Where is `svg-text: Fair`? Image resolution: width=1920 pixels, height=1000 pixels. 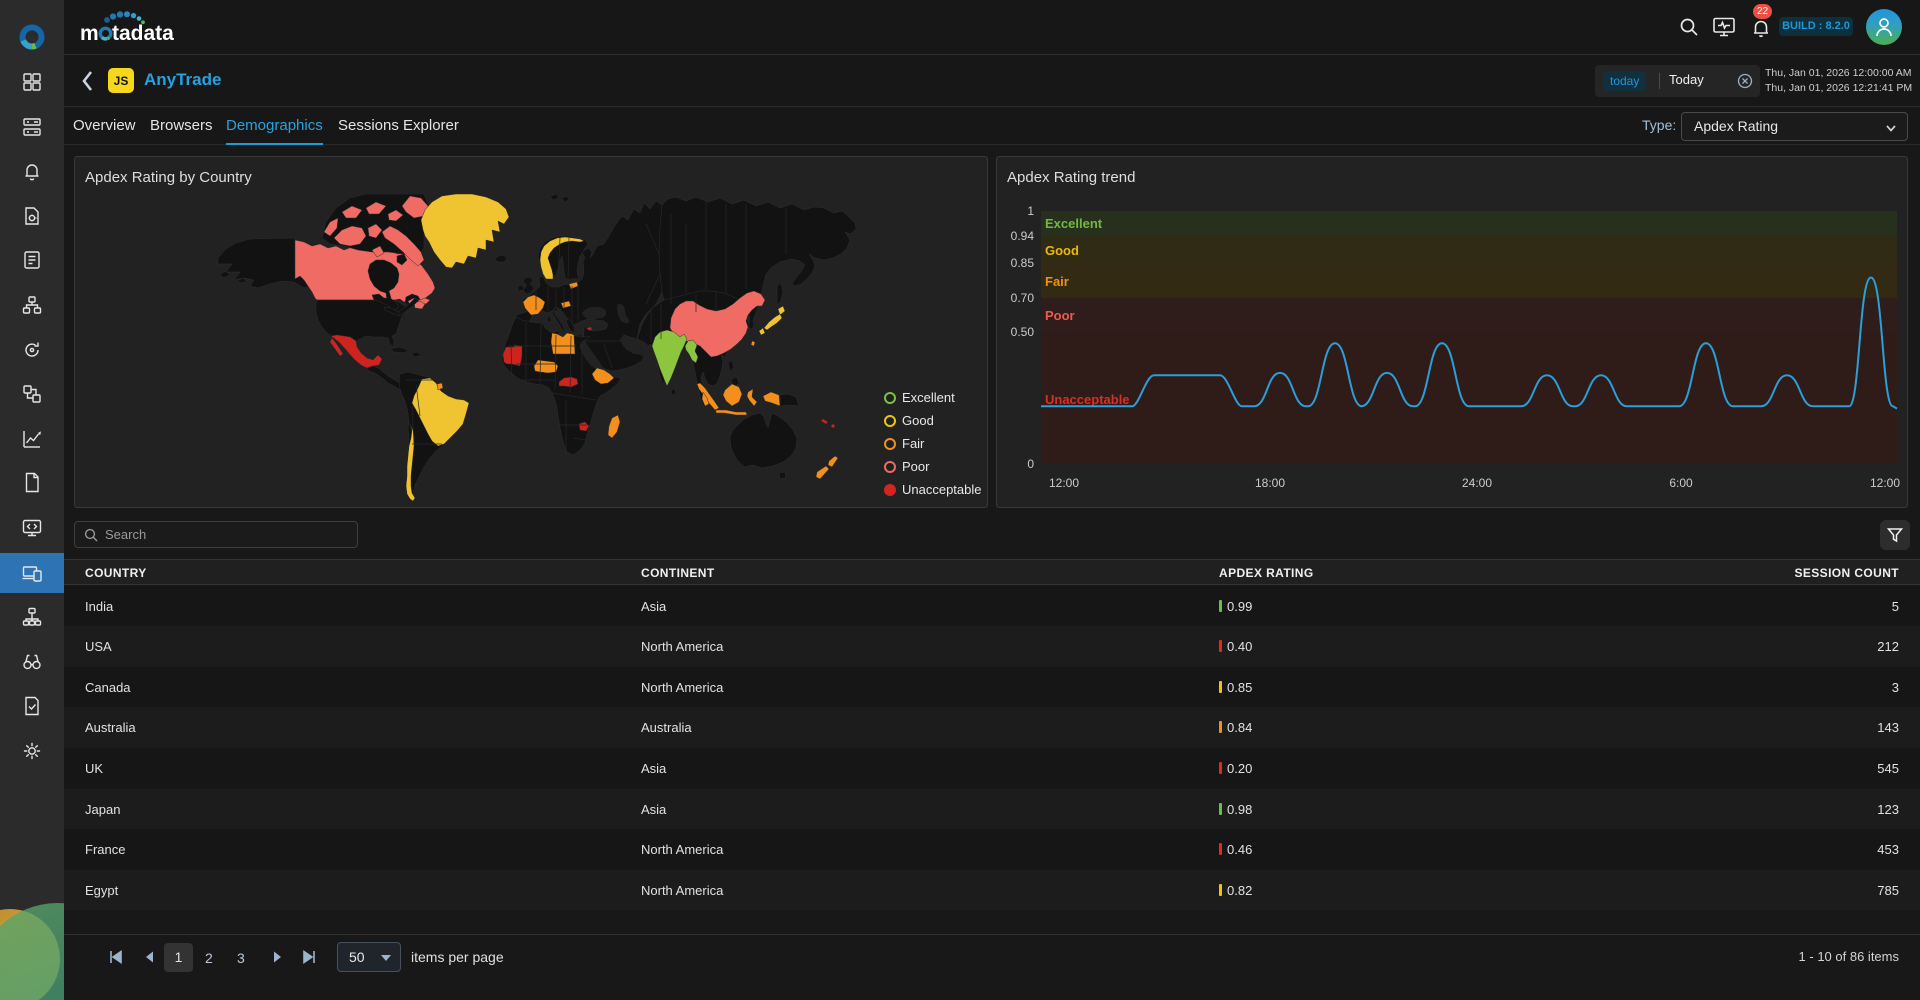 svg-text: Fair is located at coordinates (1057, 281).